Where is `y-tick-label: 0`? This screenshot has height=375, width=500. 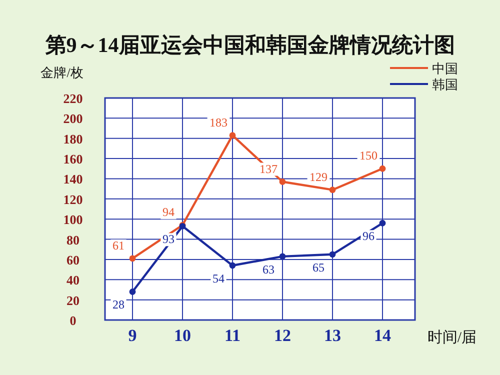
y-tick-label: 0 is located at coordinates (73, 320).